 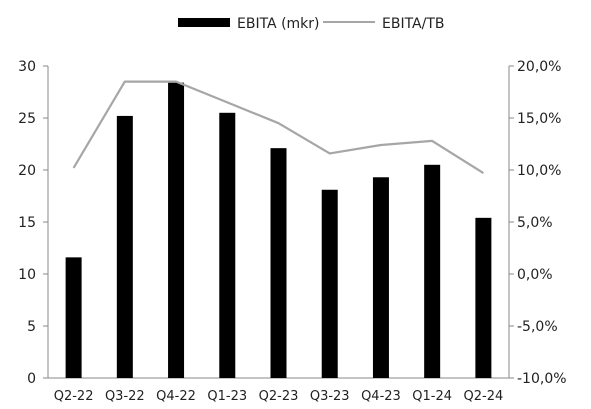 I want to click on x-tick-label: Q2-23, so click(x=279, y=396).